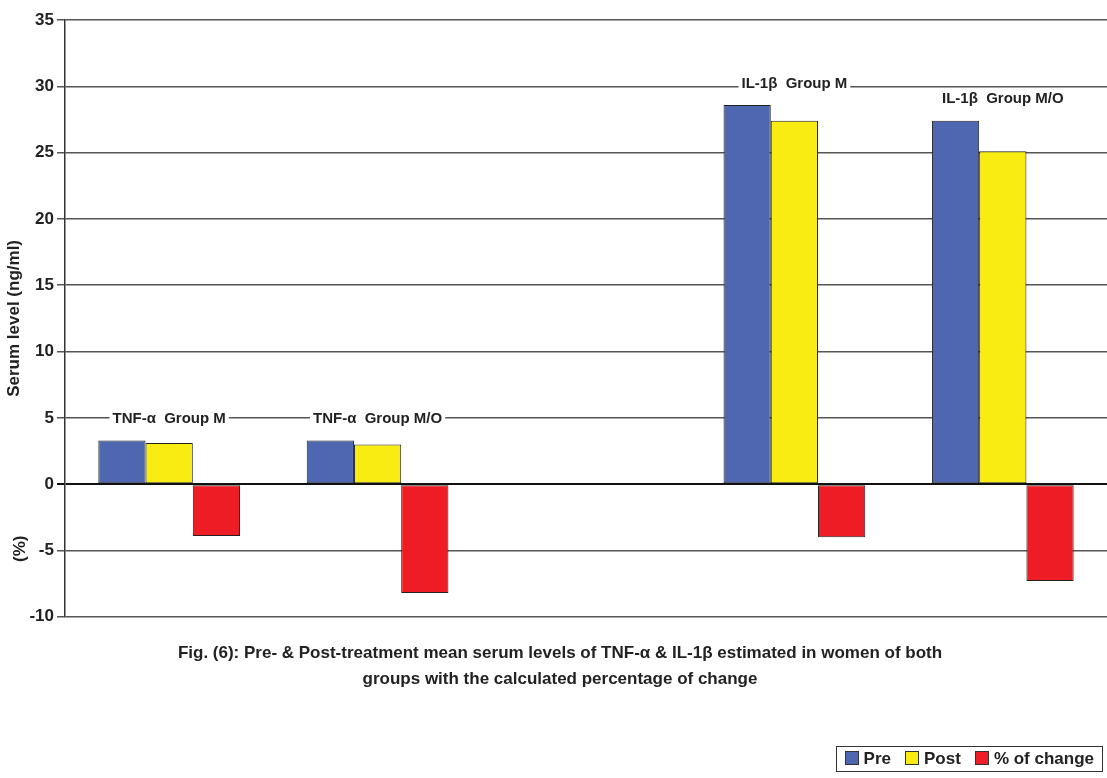 The width and height of the screenshot is (1107, 778). I want to click on x-tick-label: IL-1β Group M, so click(794, 82).